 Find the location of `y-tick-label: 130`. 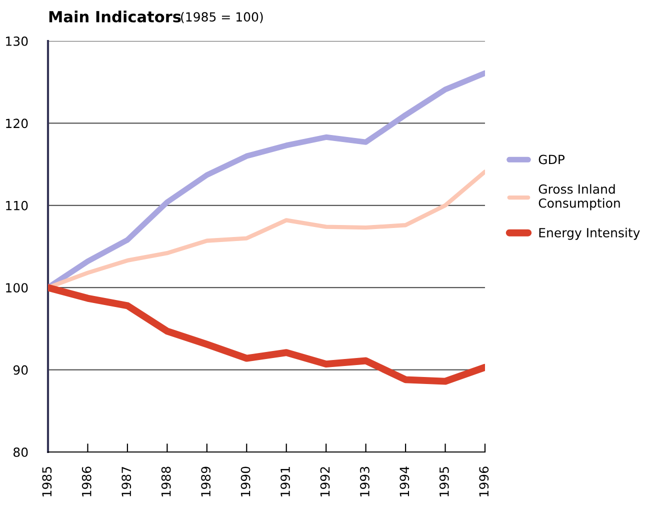

y-tick-label: 130 is located at coordinates (17, 41).